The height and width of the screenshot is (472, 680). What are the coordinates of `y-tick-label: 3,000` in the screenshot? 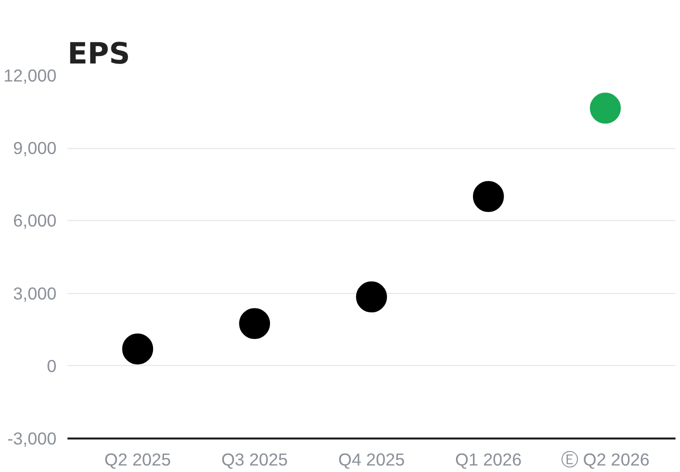 It's located at (35, 293).